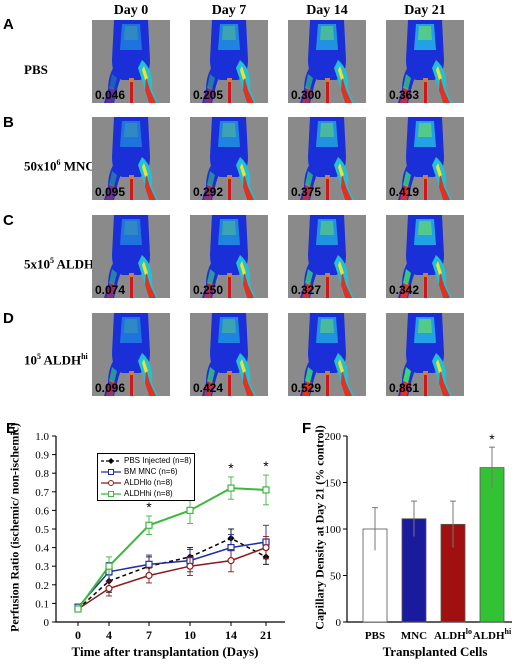 Image resolution: width=520 pixels, height=666 pixels. I want to click on perfusion-value: 0.096, so click(110, 388).